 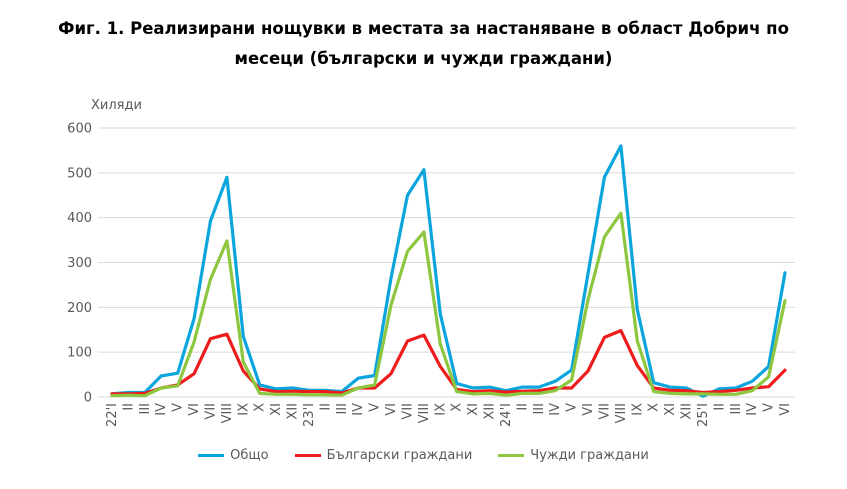 What do you see at coordinates (79, 308) in the screenshot?
I see `y-tick-label: 200` at bounding box center [79, 308].